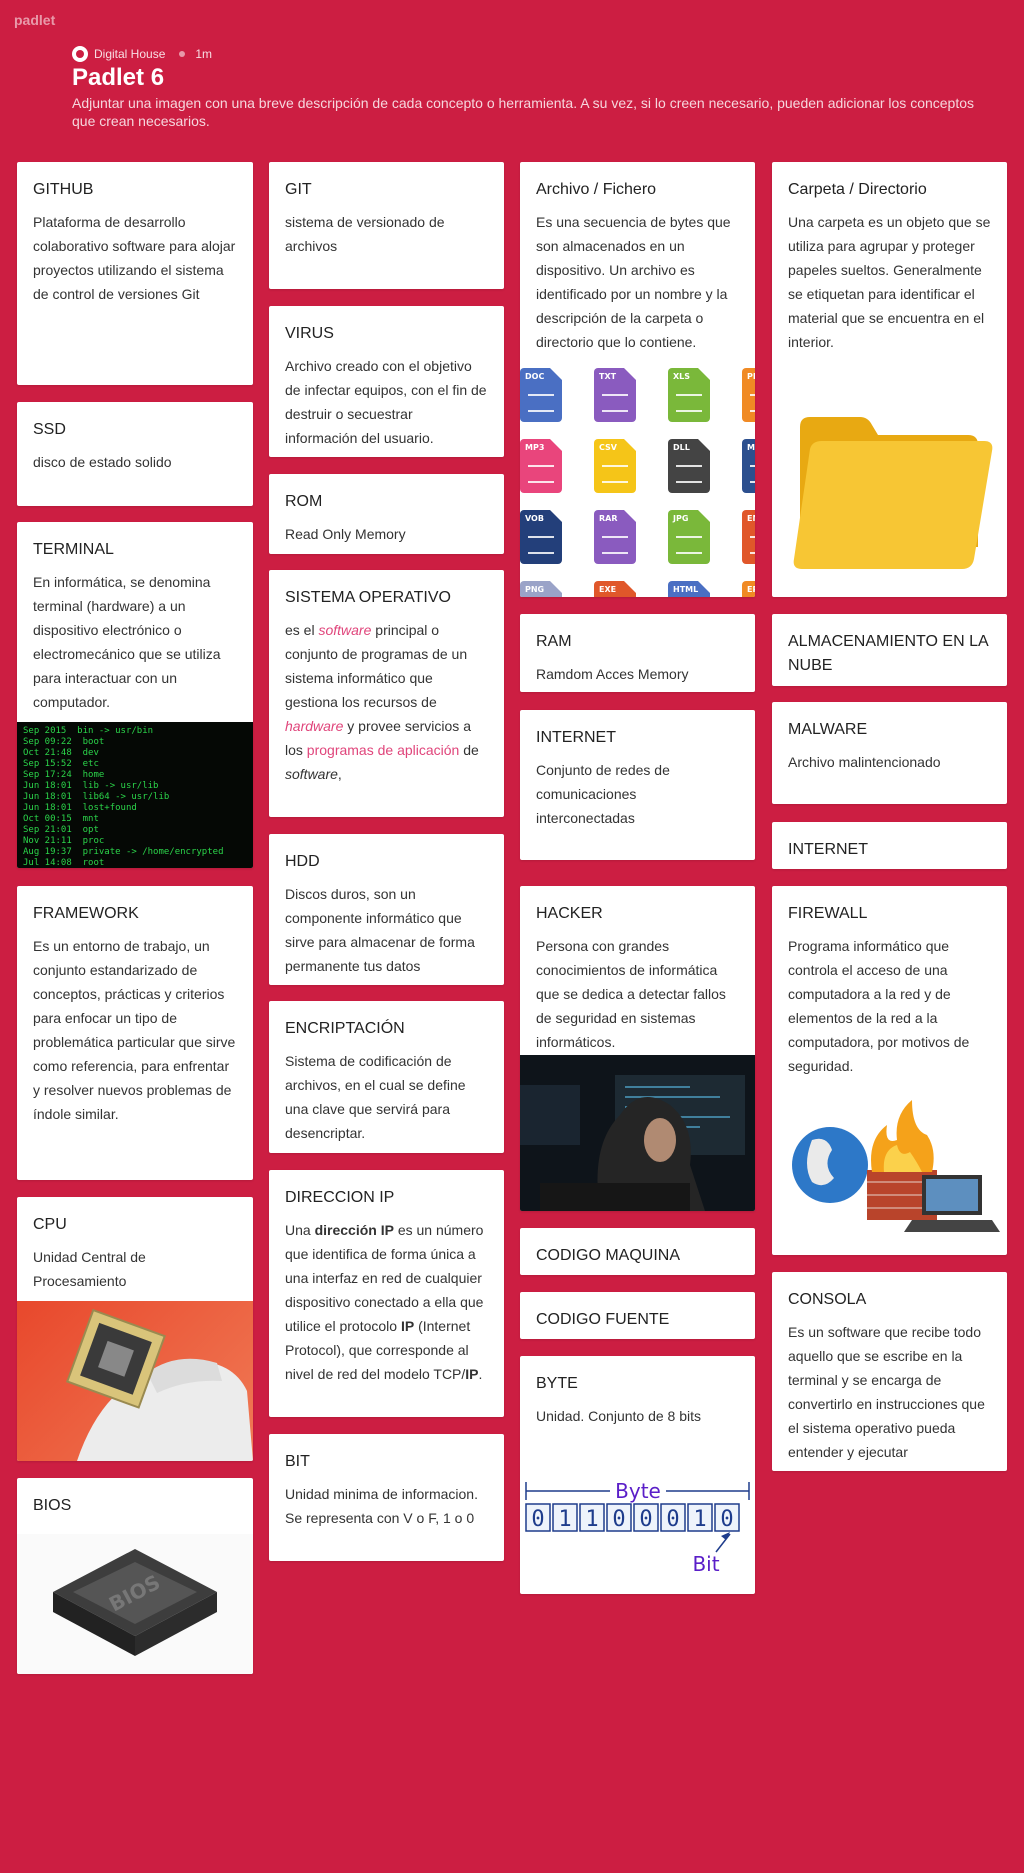 This screenshot has width=1024, height=1873. Describe the element at coordinates (309, 333) in the screenshot. I see `card-title: VIRUS` at that location.